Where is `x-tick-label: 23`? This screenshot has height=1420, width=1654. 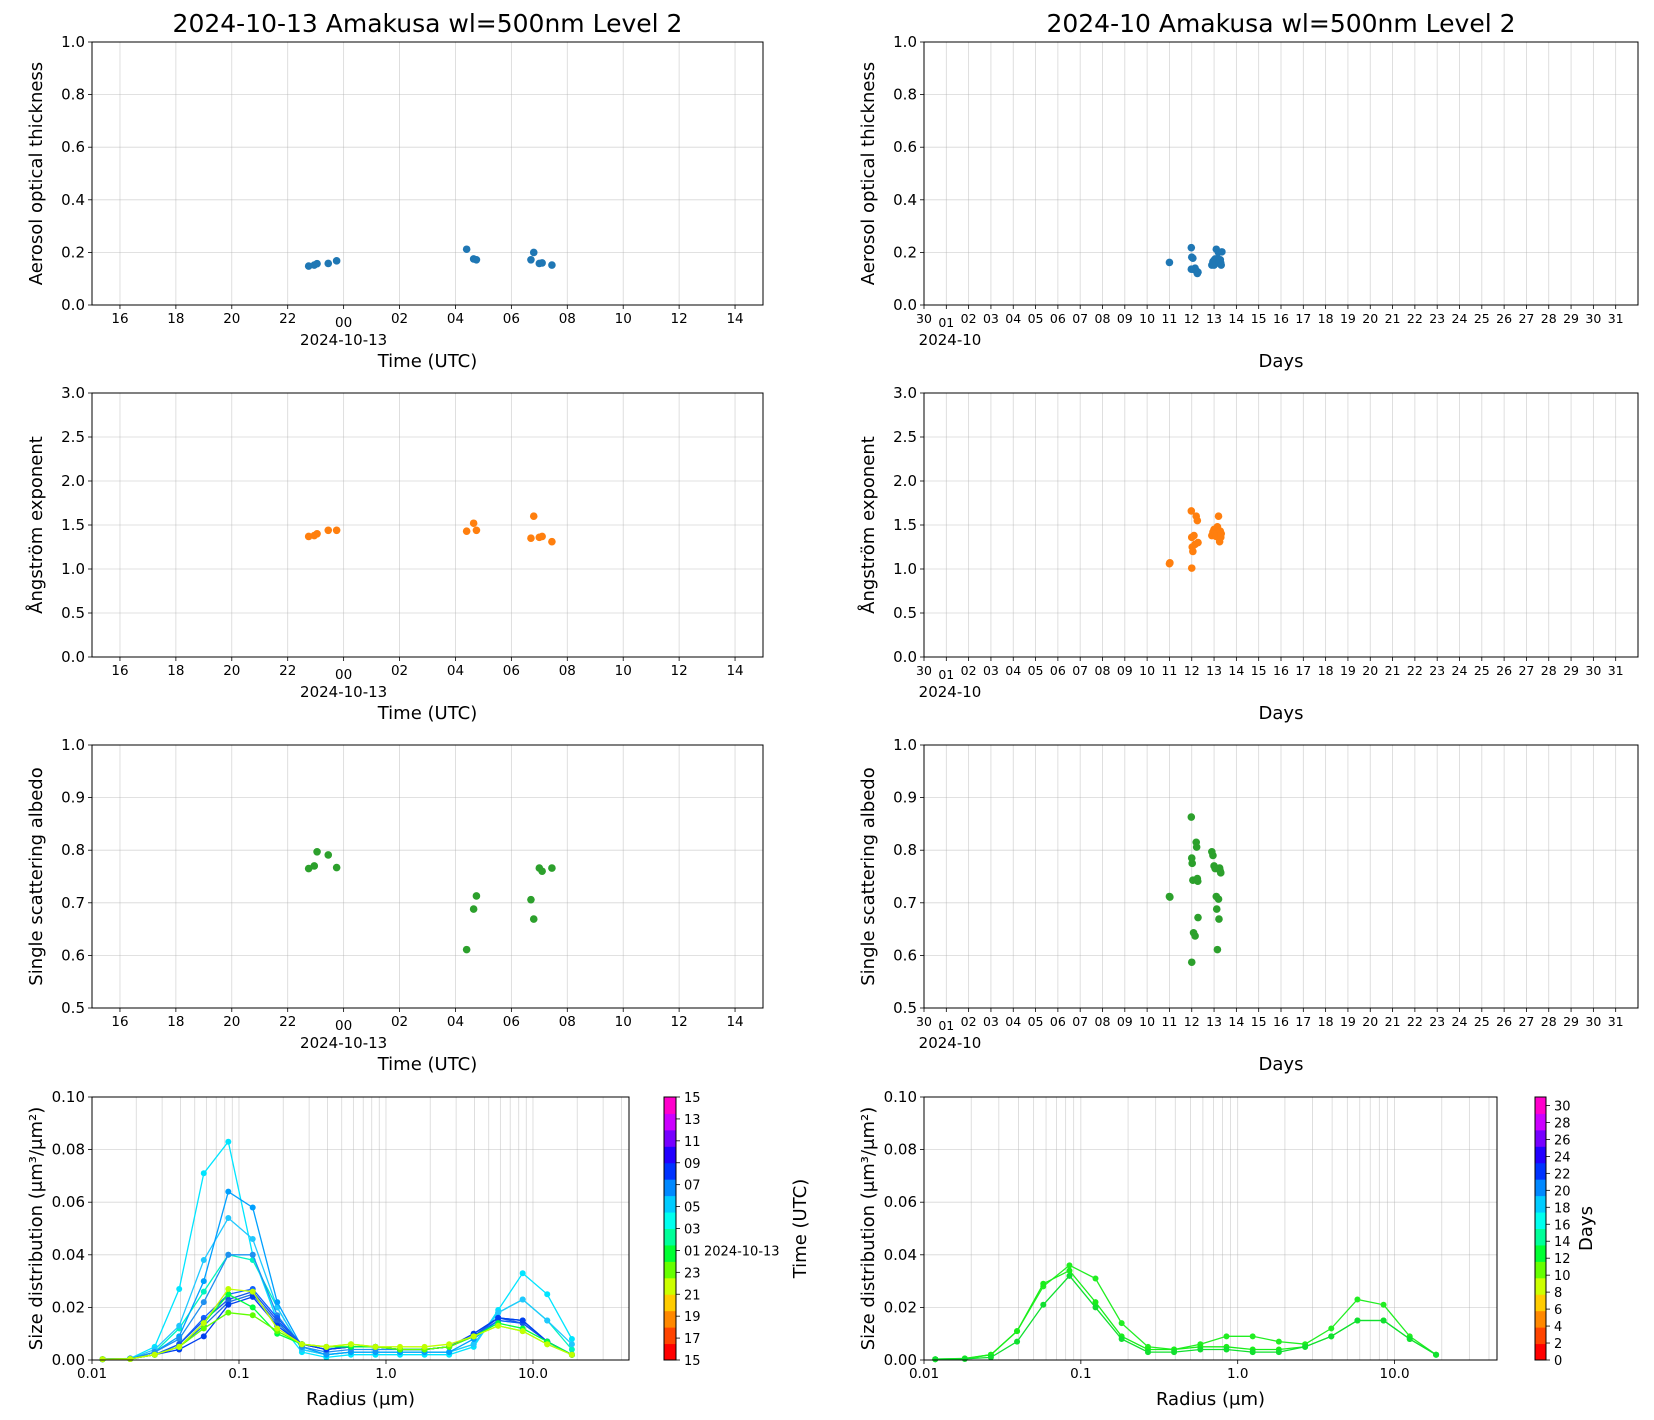 x-tick-label: 23 is located at coordinates (1437, 670).